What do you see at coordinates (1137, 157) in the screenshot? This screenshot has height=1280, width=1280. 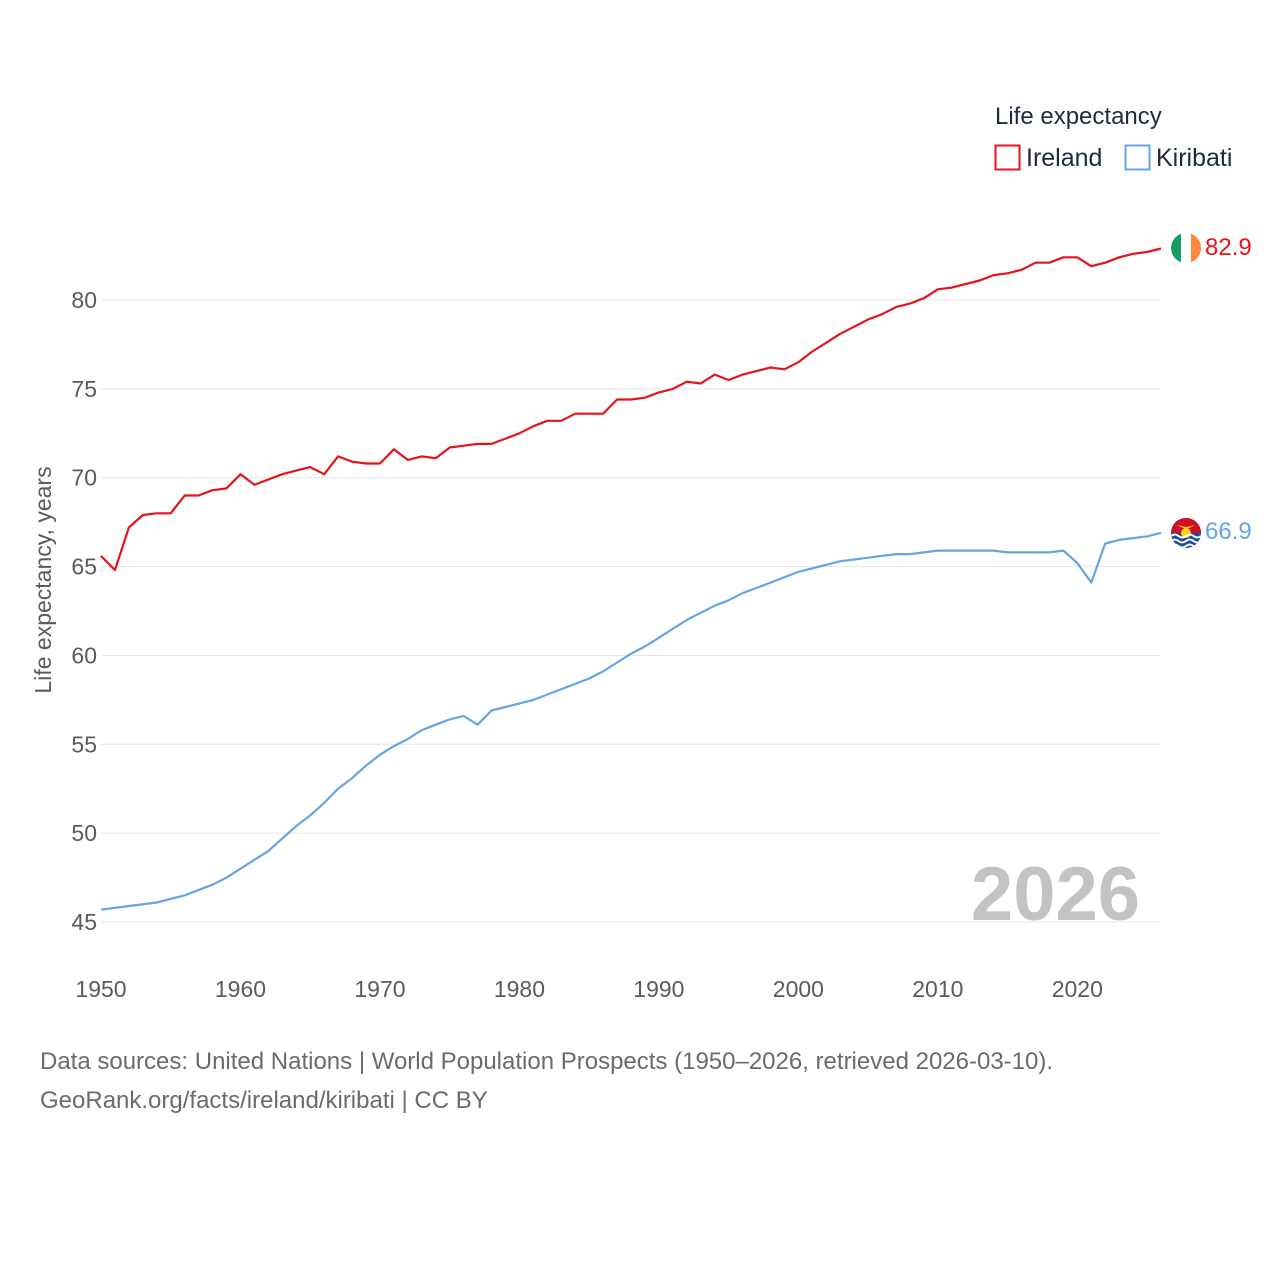 I see `legend-swatch-kiribati` at bounding box center [1137, 157].